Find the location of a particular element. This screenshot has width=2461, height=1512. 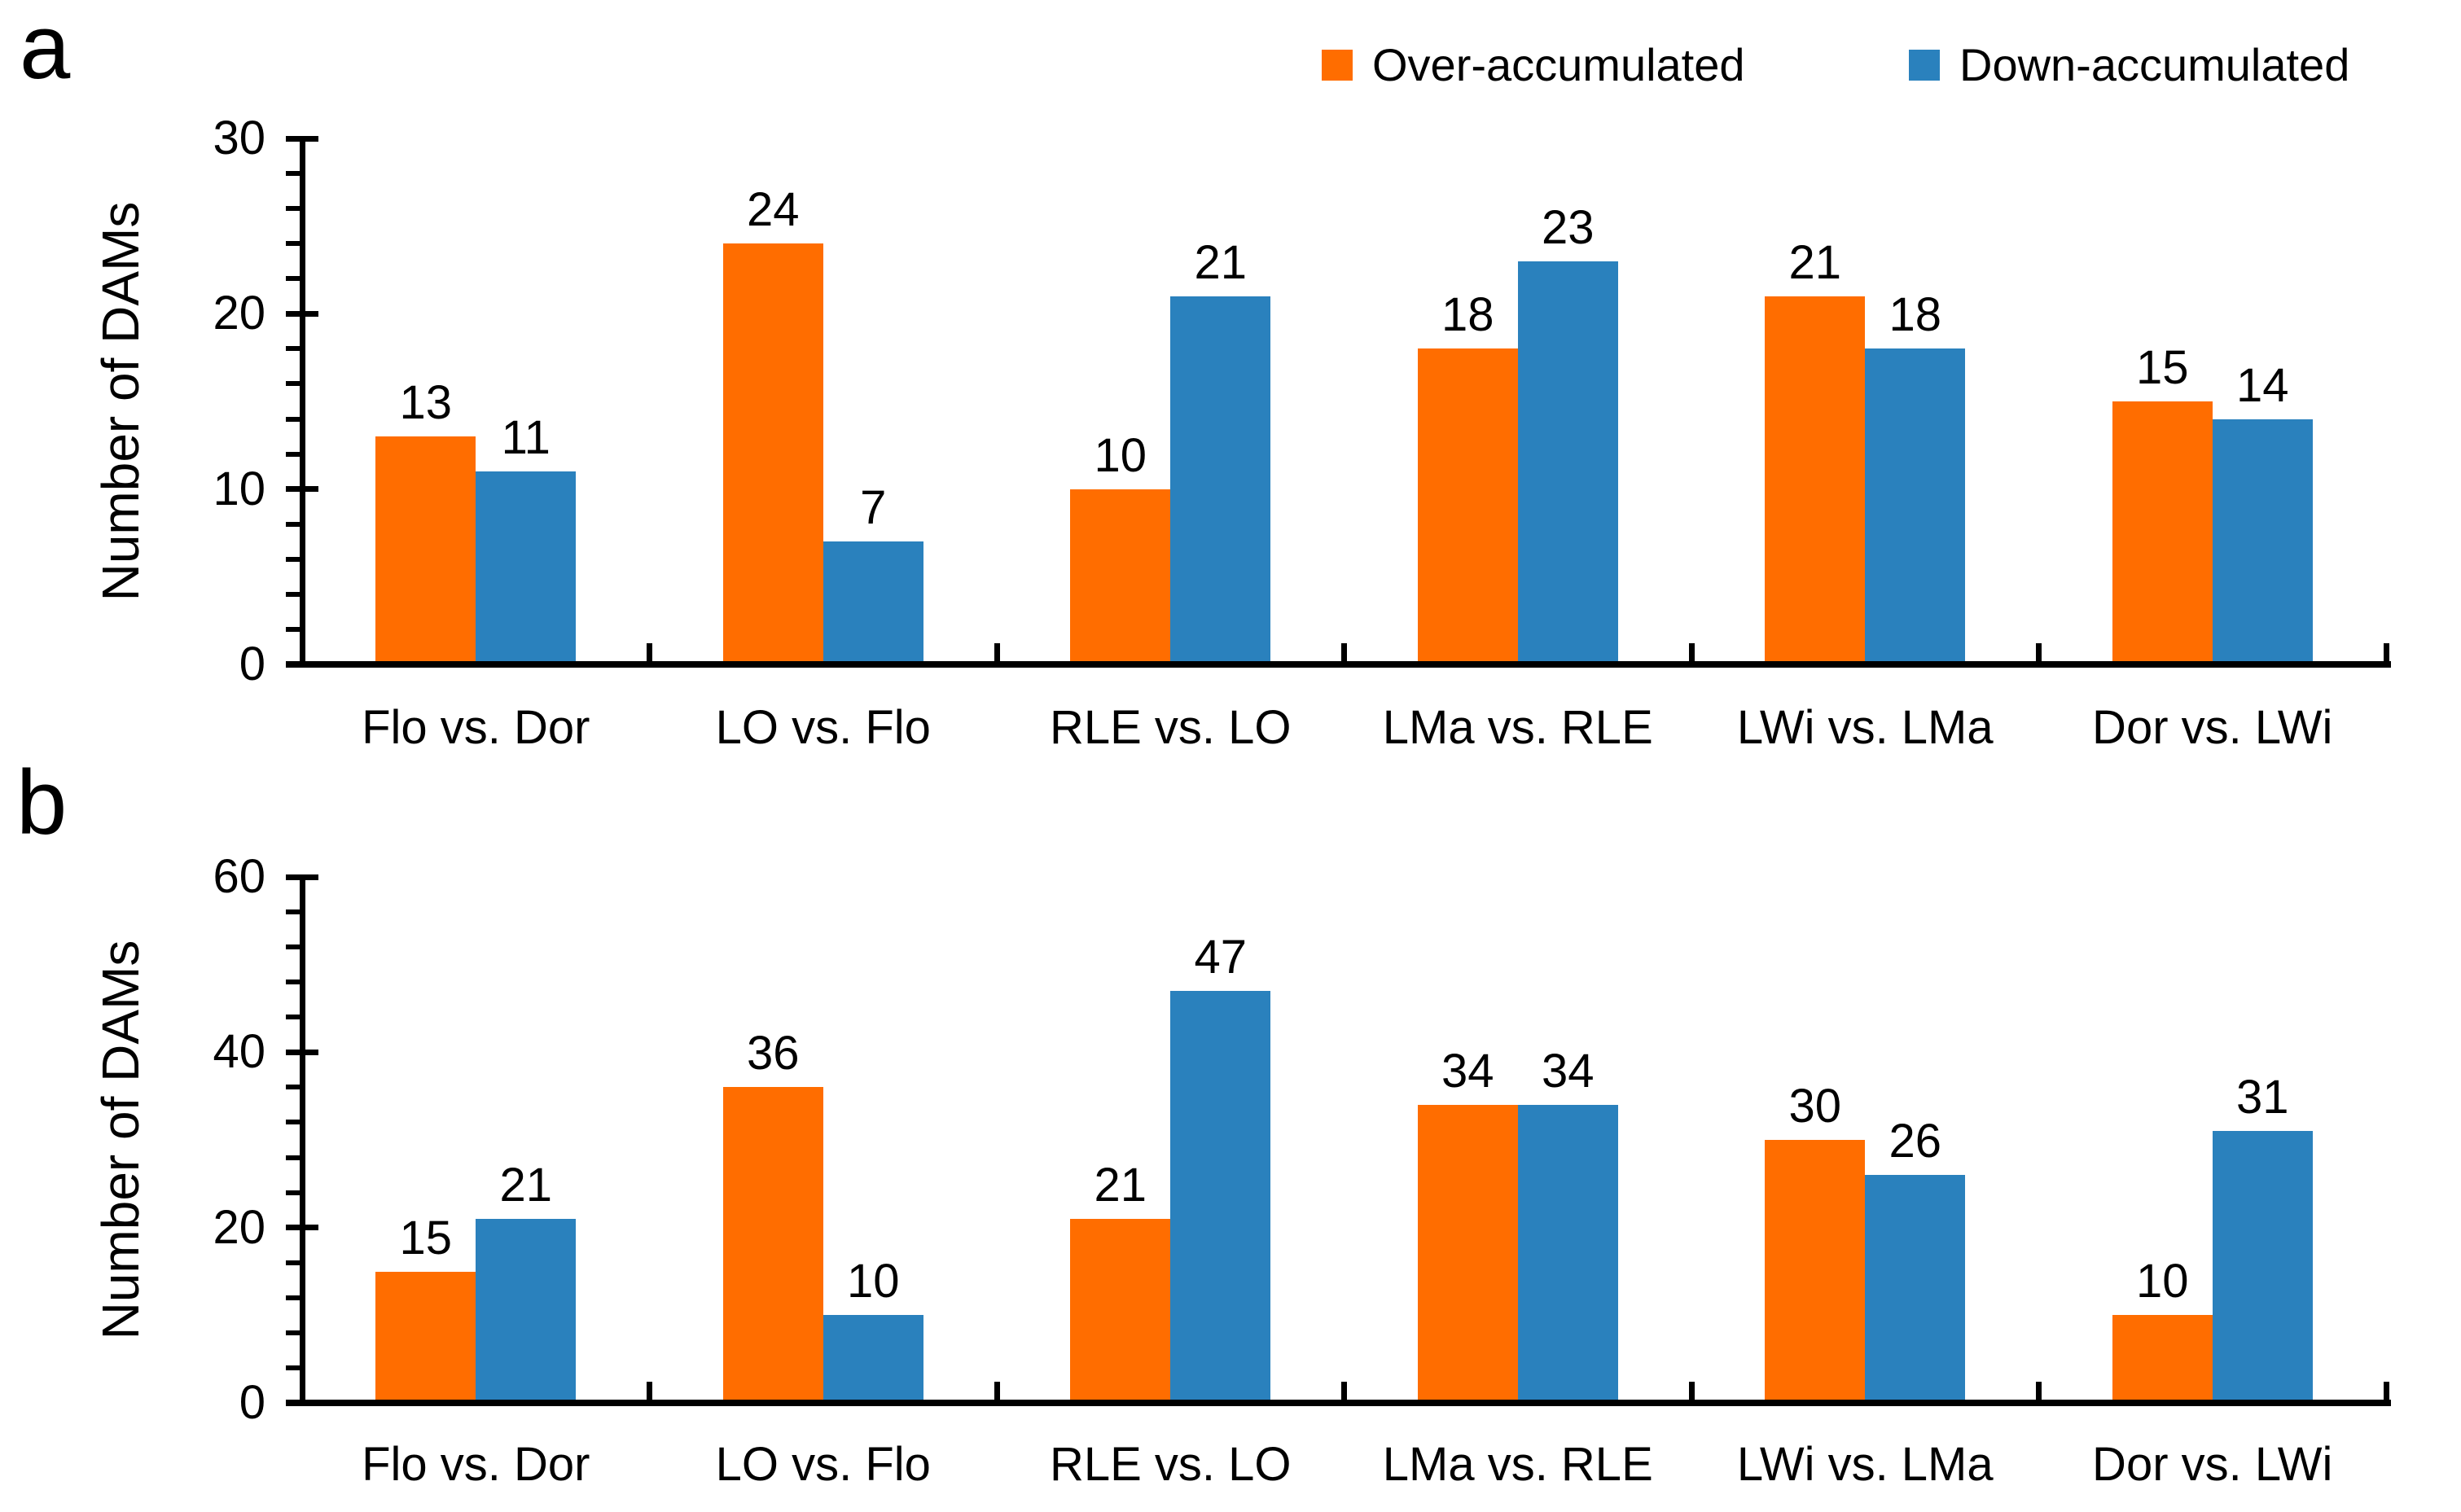

bar-value-label: 13 is located at coordinates (426, 403).